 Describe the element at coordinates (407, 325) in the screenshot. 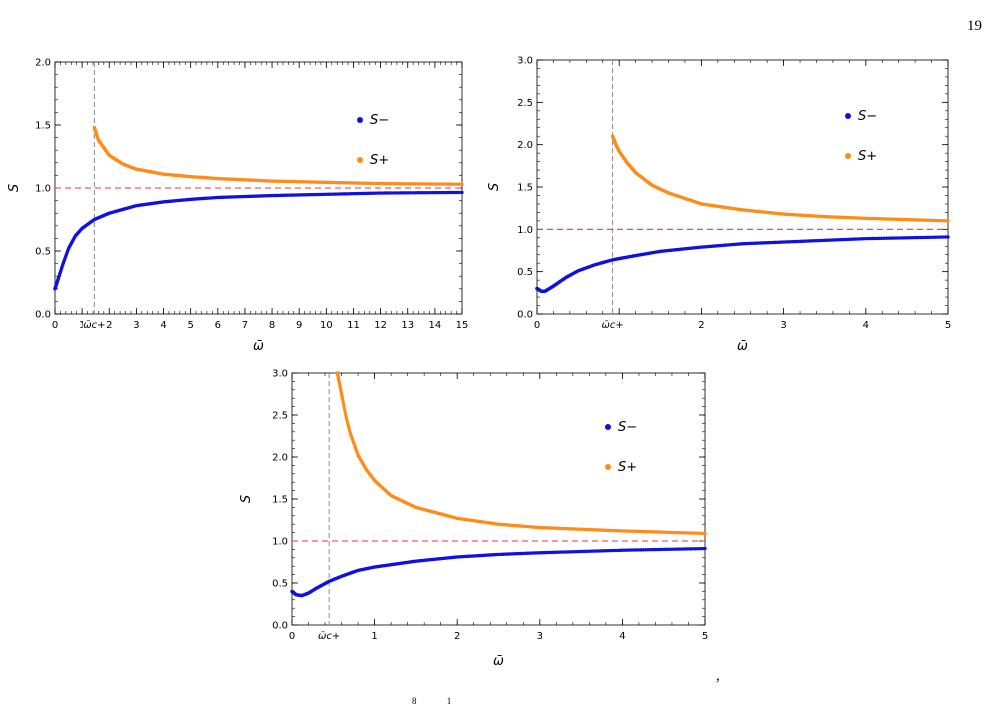

I see `x-tick-label: 13` at that location.